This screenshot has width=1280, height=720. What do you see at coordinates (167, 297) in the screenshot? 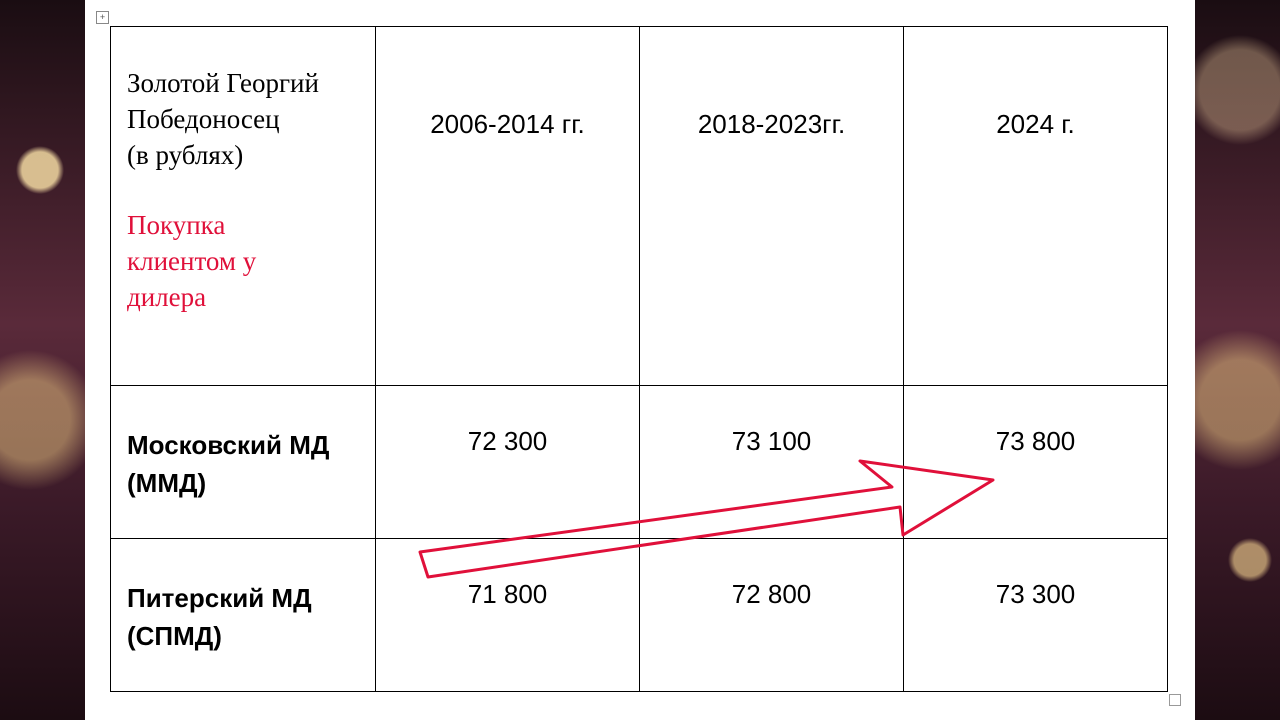
I see `note-line: дилера` at bounding box center [167, 297].